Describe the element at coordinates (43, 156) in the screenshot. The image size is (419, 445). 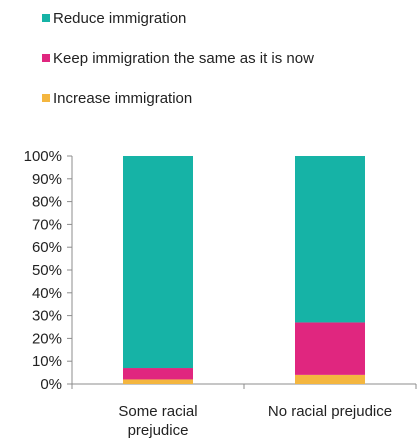
I see `y-tick-label: 100%` at that location.